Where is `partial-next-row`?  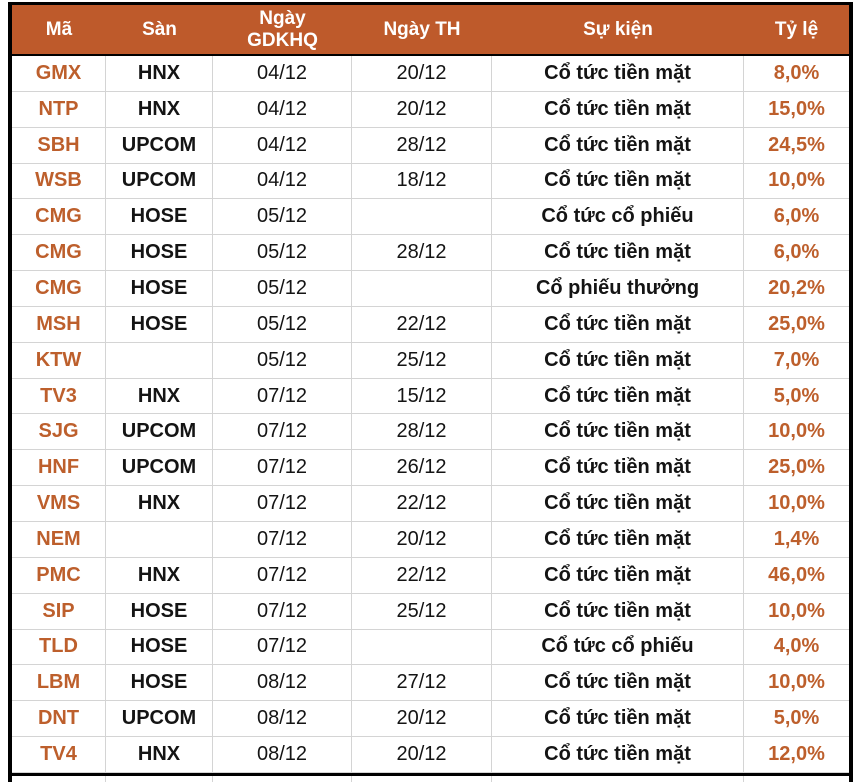
partial-next-row is located at coordinates (430, 778).